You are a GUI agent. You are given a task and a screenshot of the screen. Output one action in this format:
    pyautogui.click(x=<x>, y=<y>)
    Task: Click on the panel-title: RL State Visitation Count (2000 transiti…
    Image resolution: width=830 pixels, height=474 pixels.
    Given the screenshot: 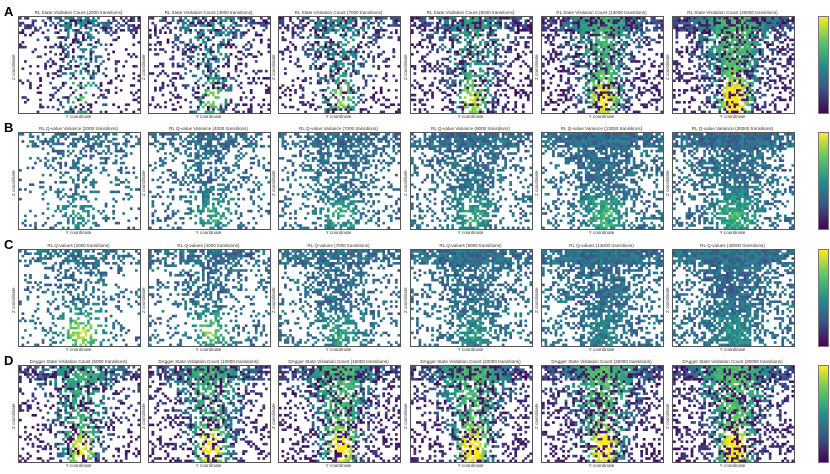 What is the action you would take?
    pyautogui.click(x=78, y=12)
    